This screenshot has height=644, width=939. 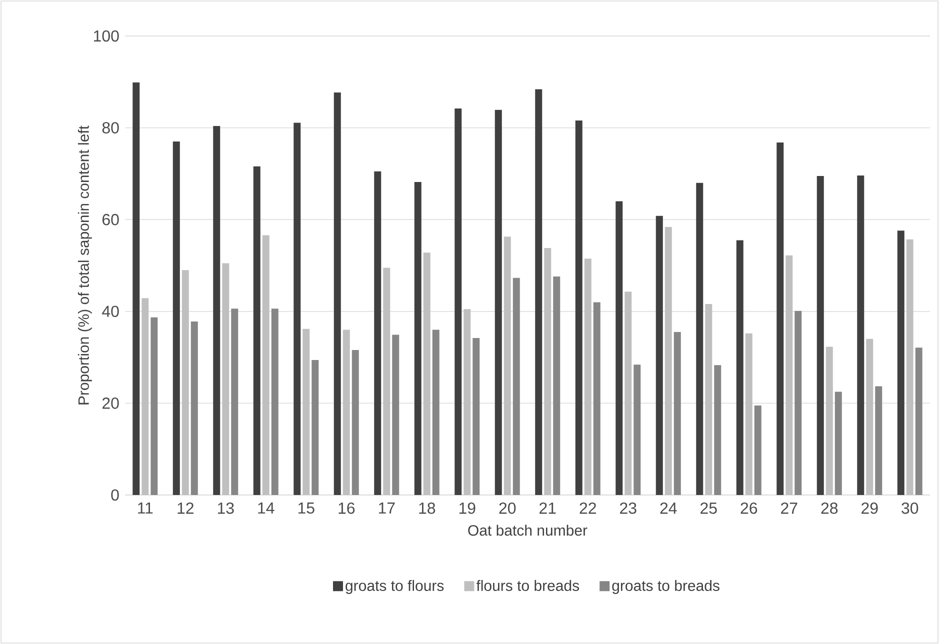 What do you see at coordinates (306, 508) in the screenshot?
I see `x-tick-label: 15` at bounding box center [306, 508].